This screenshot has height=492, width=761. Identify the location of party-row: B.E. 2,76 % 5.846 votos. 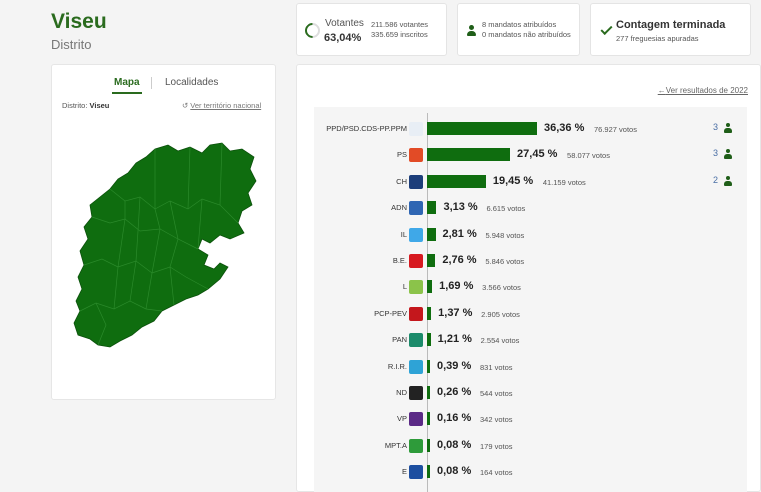
(529, 261).